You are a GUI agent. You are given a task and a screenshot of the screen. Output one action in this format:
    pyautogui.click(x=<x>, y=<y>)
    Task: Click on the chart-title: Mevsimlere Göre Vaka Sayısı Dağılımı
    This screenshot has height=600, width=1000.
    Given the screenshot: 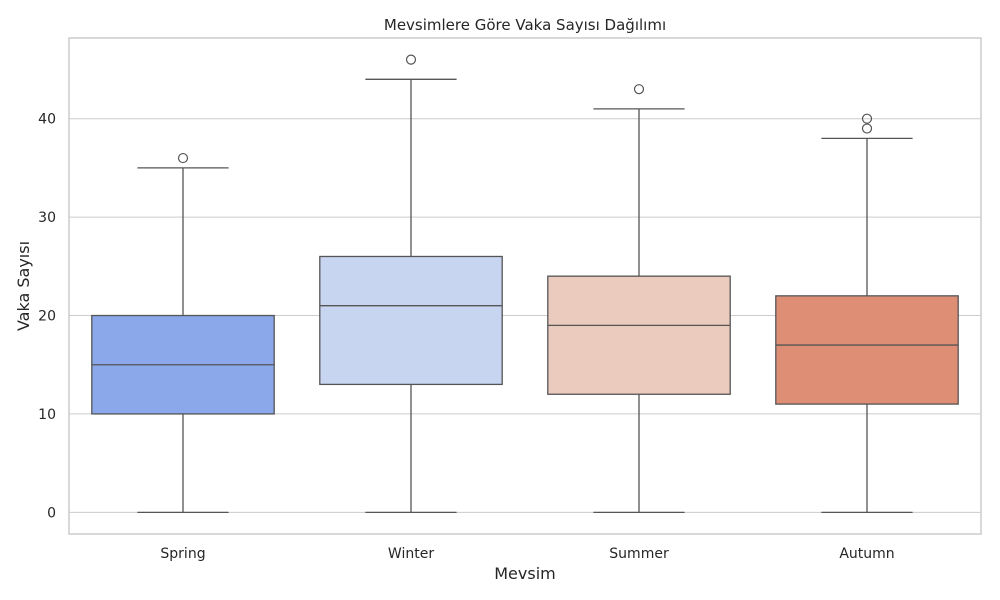 What is the action you would take?
    pyautogui.click(x=525, y=25)
    